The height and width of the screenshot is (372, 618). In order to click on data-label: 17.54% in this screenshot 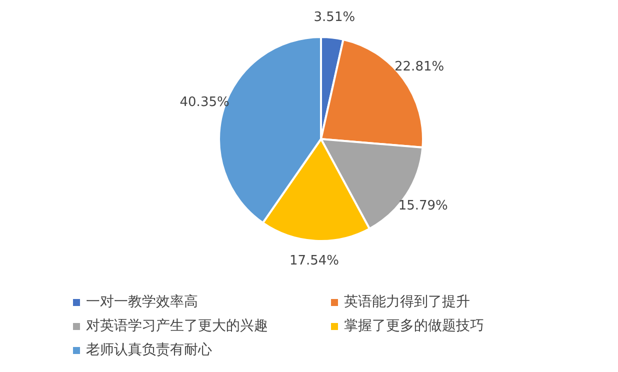, I will do `click(314, 260)`.